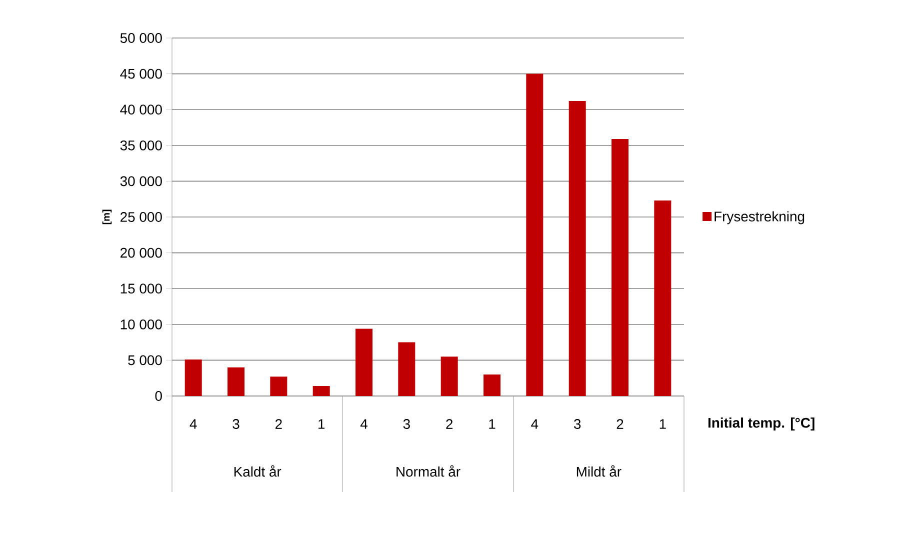 The height and width of the screenshot is (550, 905). Describe the element at coordinates (145, 360) in the screenshot. I see `y-tick-label: 5 000` at that location.